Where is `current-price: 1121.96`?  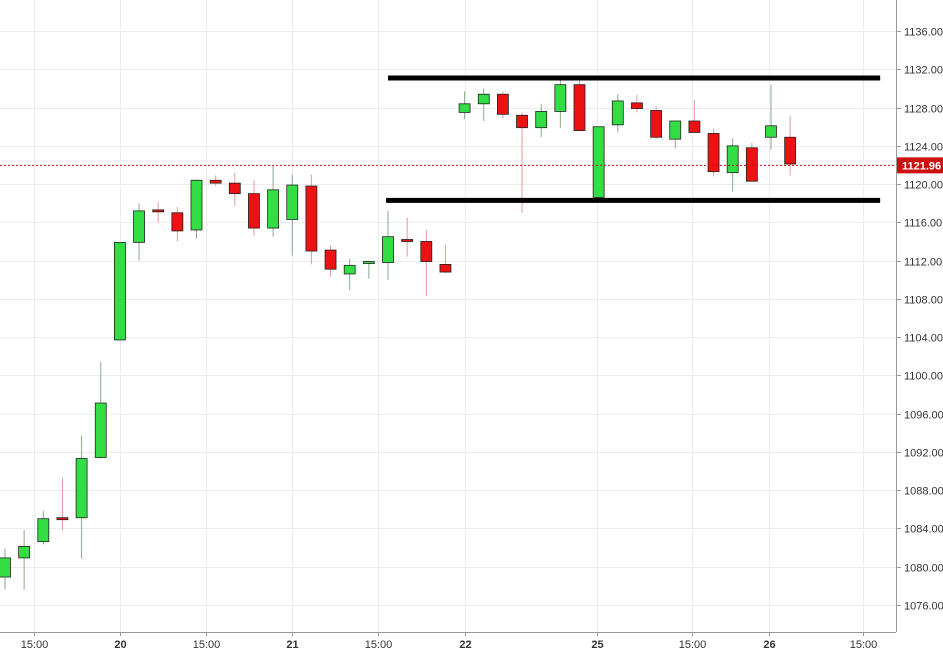
current-price: 1121.96 is located at coordinates (471, 165).